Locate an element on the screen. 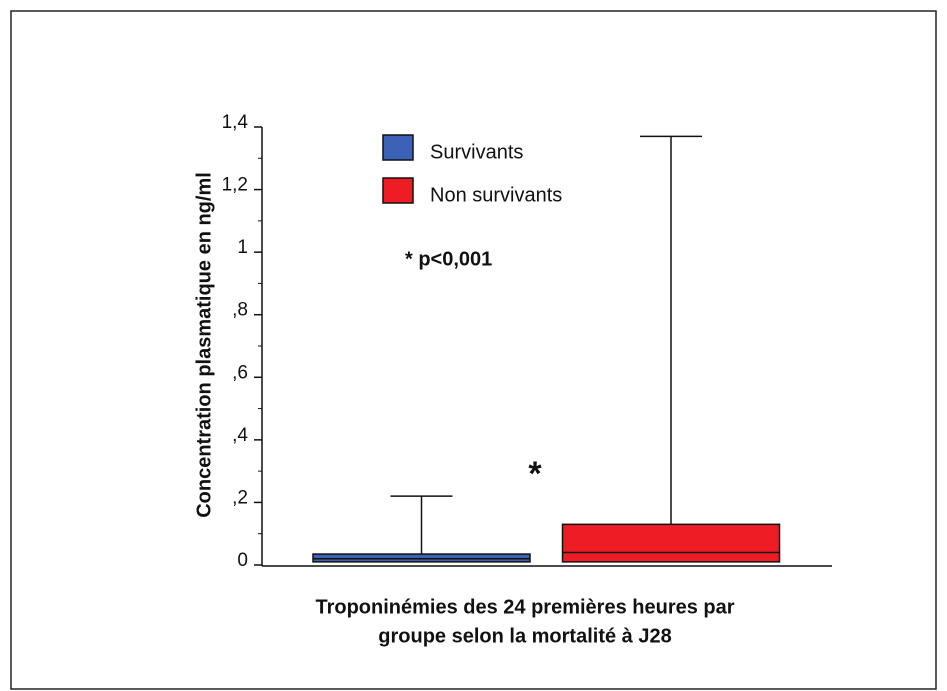  y-tick-label: ,2 is located at coordinates (240, 497).